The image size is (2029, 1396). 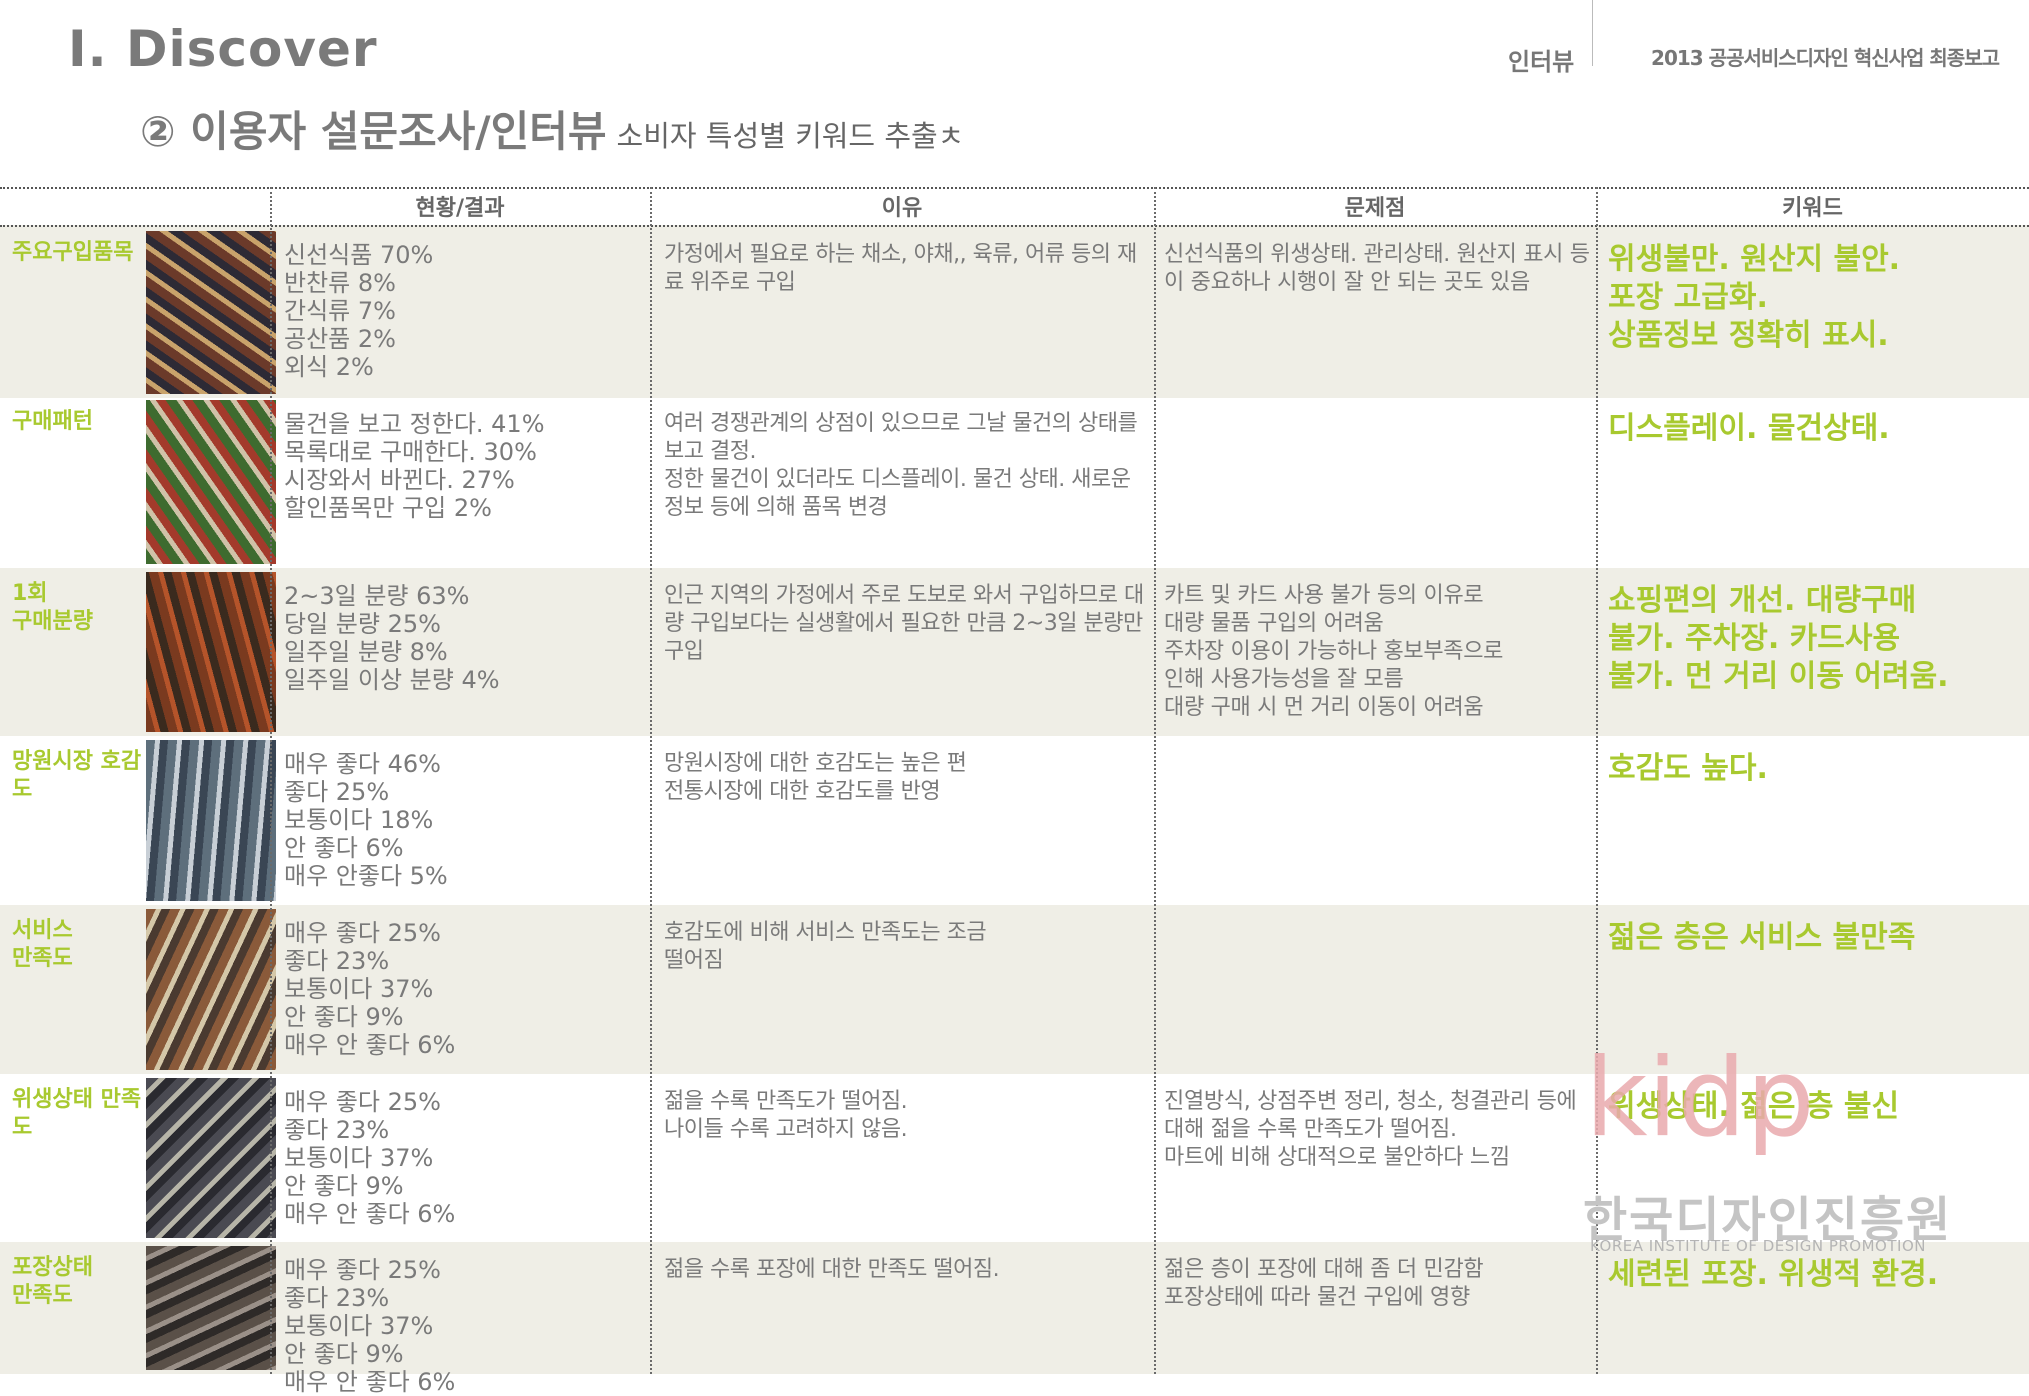 I want to click on header-problem: 문제점, so click(x=1375, y=208).